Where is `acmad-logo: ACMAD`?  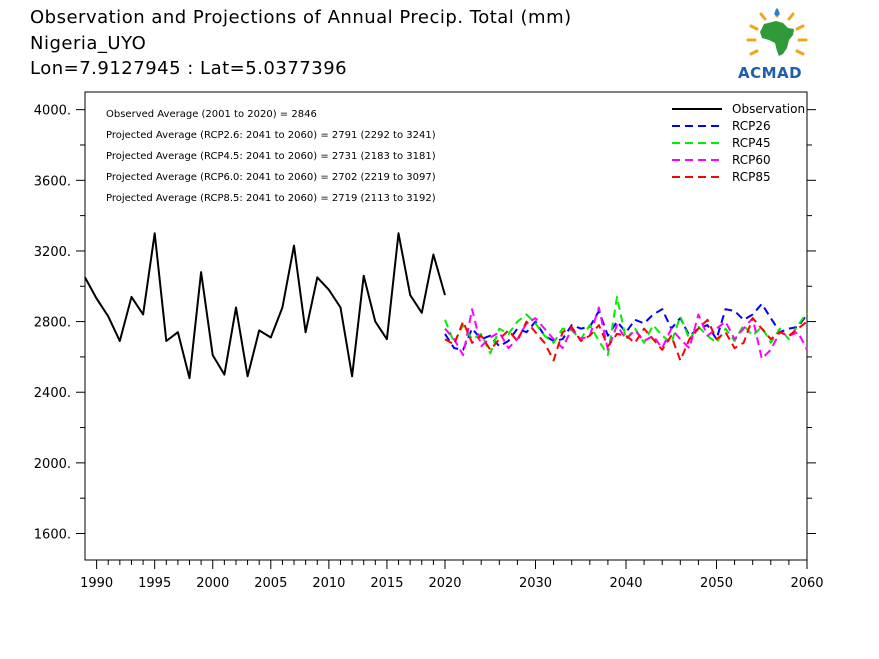
acmad-logo: ACMAD is located at coordinates (777, 45).